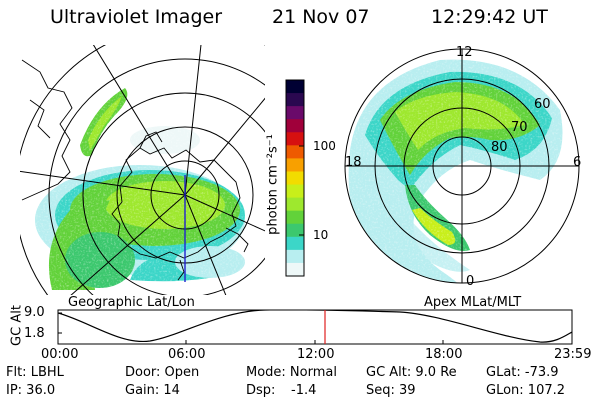 Image resolution: width=600 pixels, height=400 pixels. What do you see at coordinates (162, 372) in the screenshot?
I see `status-door: Door: Open` at bounding box center [162, 372].